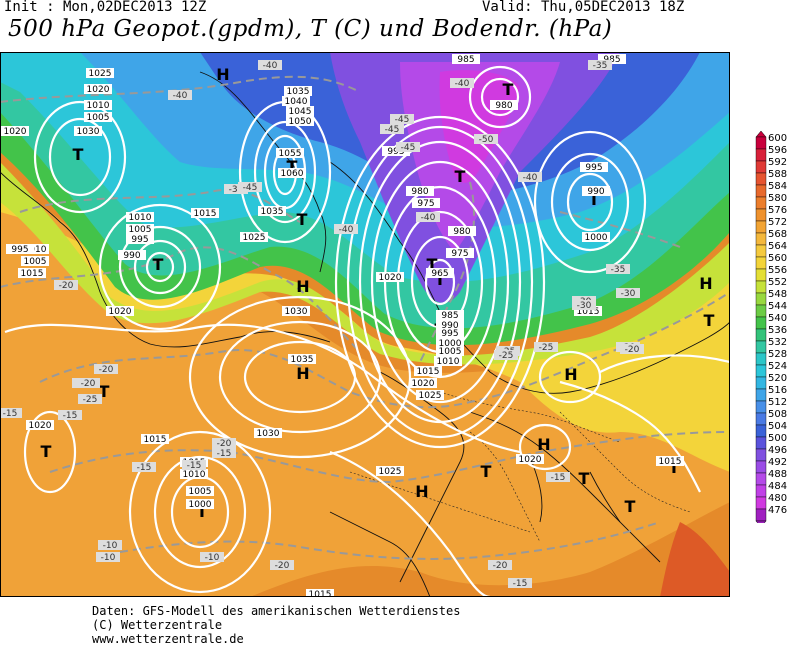  What do you see at coordinates (584, 306) in the screenshot?
I see `isotherm-label: -30` at bounding box center [584, 306].